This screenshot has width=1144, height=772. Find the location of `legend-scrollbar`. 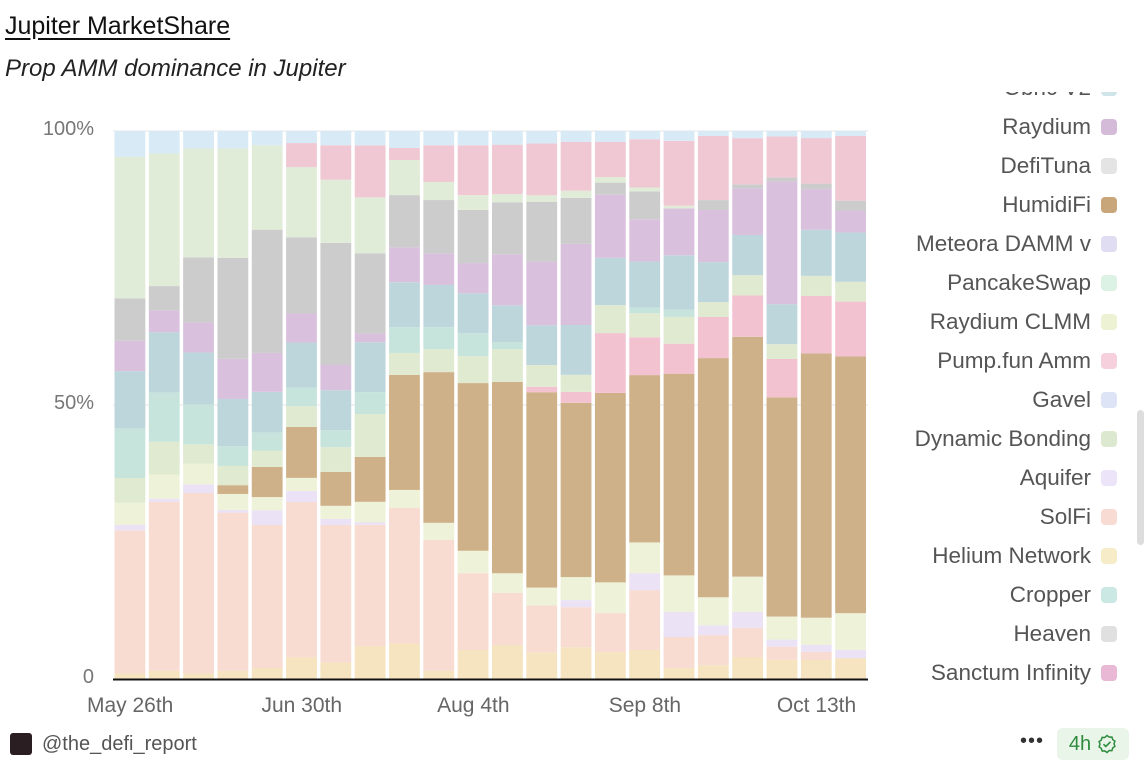

legend-scrollbar is located at coordinates (1140, 477).